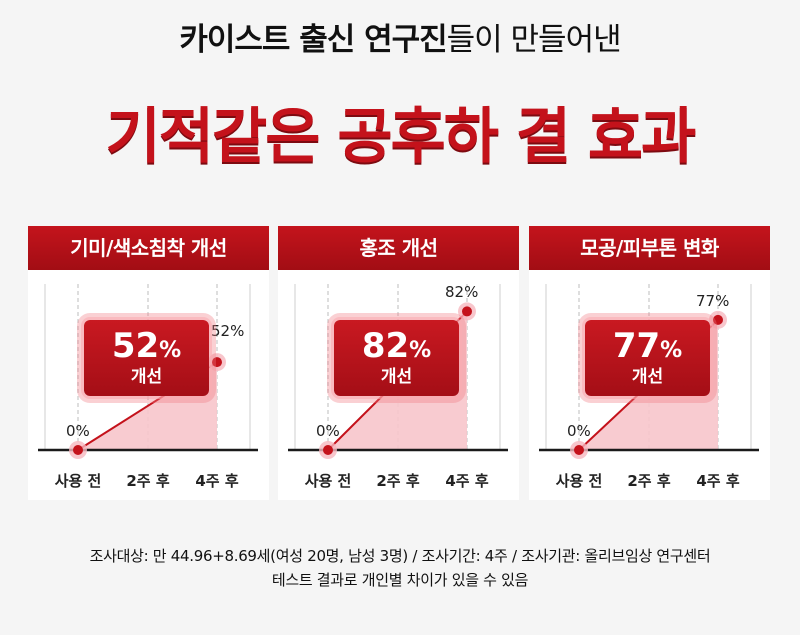  Describe the element at coordinates (313, 40) in the screenshot. I see `headline-bold: 카이스트 출신 연구진` at that location.